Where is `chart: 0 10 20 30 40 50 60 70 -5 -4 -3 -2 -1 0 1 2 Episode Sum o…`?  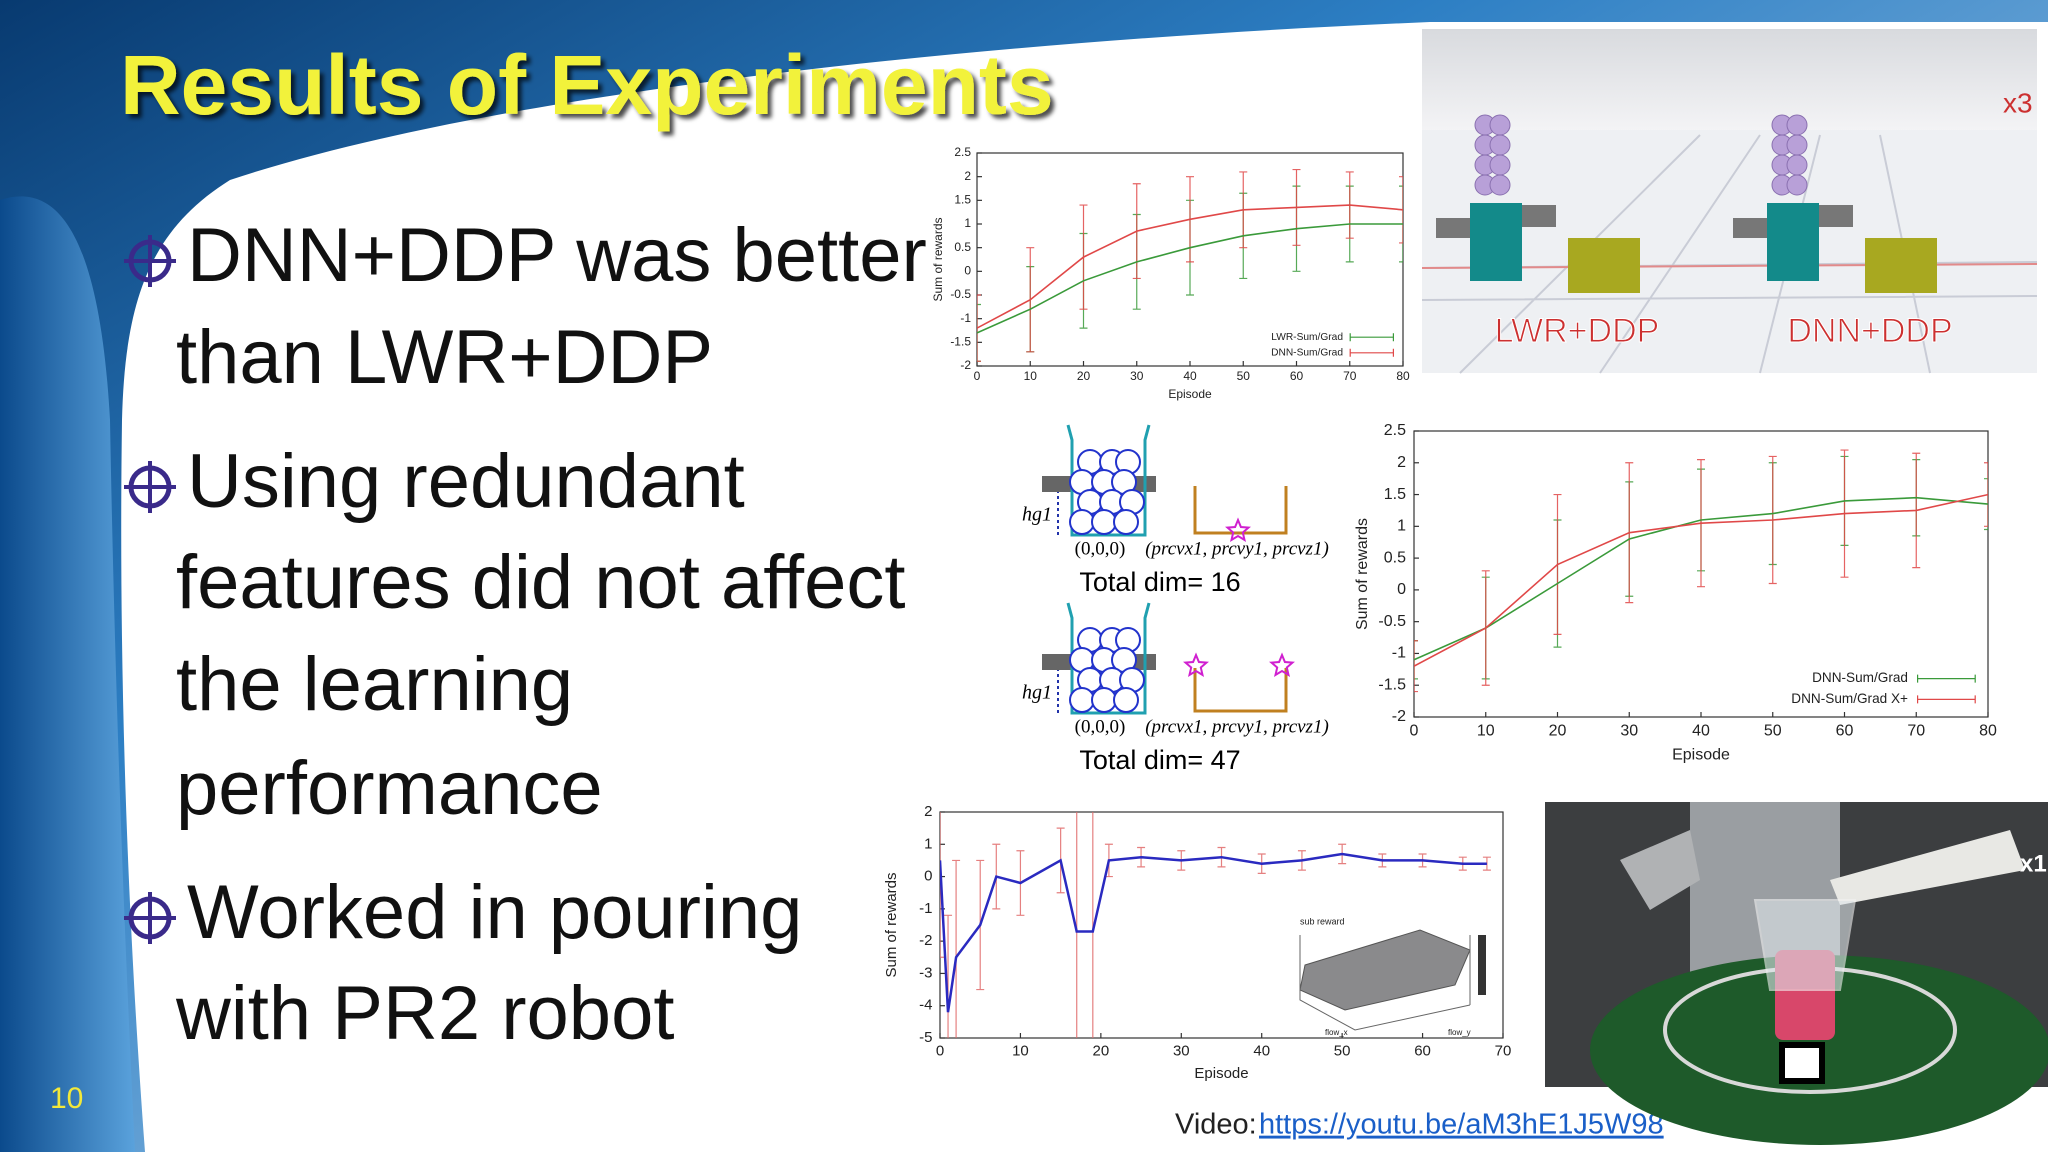
chart: 0 10 20 30 40 50 60 70 -5 -4 -3 -2 -1 0 1 2 Episode Sum o… is located at coordinates (1197, 942).